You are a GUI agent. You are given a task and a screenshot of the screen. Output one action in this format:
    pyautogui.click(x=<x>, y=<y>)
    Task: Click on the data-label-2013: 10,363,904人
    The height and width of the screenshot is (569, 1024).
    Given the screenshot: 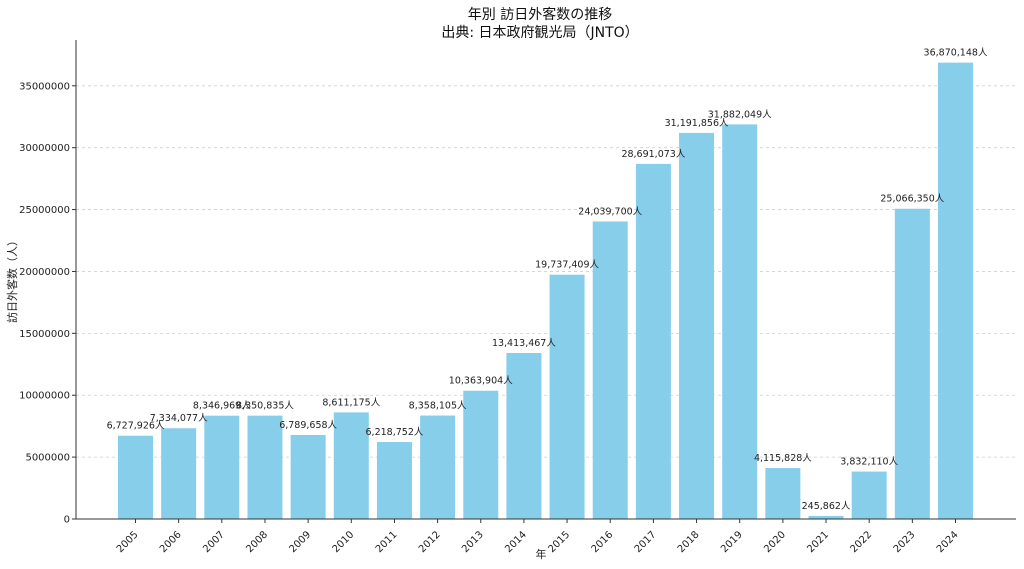 What is the action you would take?
    pyautogui.click(x=481, y=381)
    